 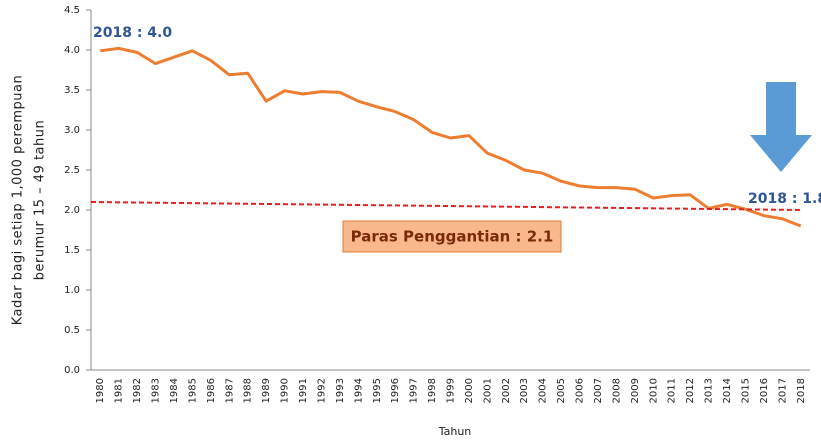 I want to click on x-tick-label: 1980, so click(x=100, y=390).